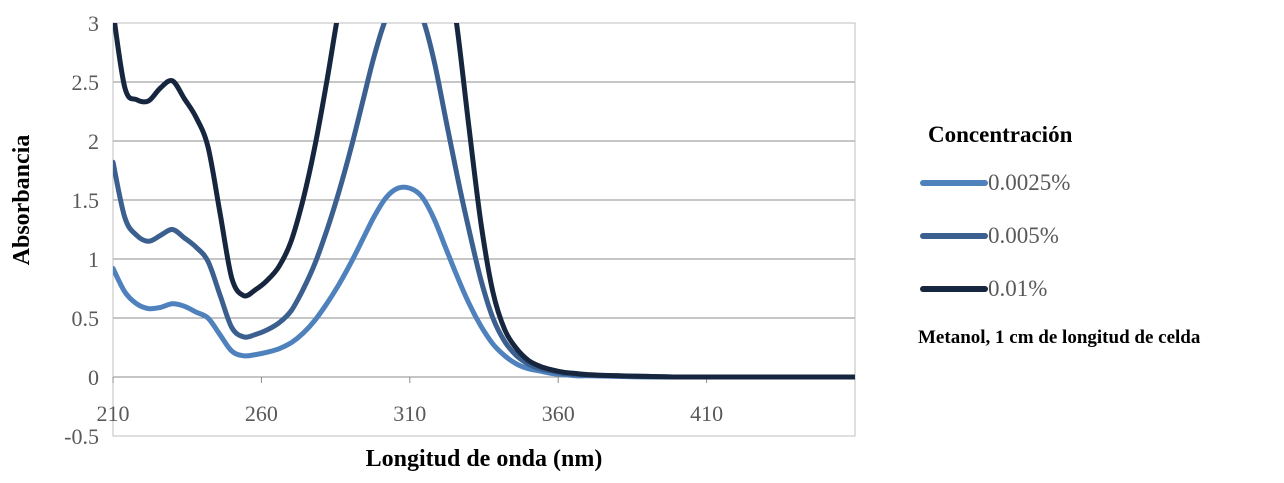 The width and height of the screenshot is (1284, 483). Describe the element at coordinates (261, 413) in the screenshot. I see `x-tick-label: 260` at that location.